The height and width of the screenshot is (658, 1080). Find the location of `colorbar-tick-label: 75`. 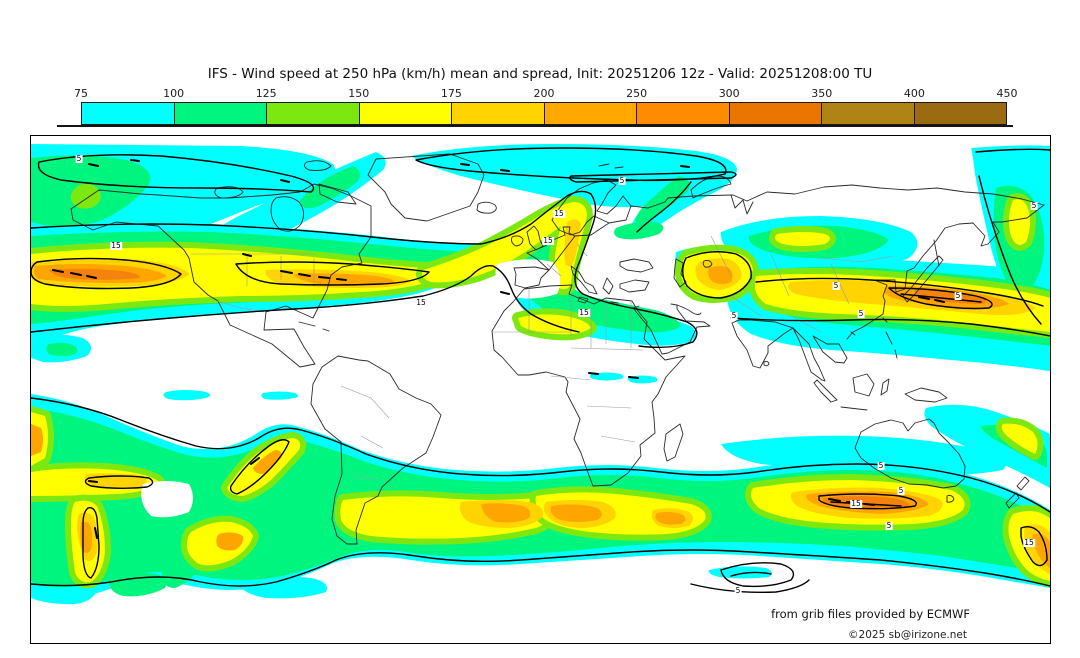

colorbar-tick-label: 75 is located at coordinates (81, 93).